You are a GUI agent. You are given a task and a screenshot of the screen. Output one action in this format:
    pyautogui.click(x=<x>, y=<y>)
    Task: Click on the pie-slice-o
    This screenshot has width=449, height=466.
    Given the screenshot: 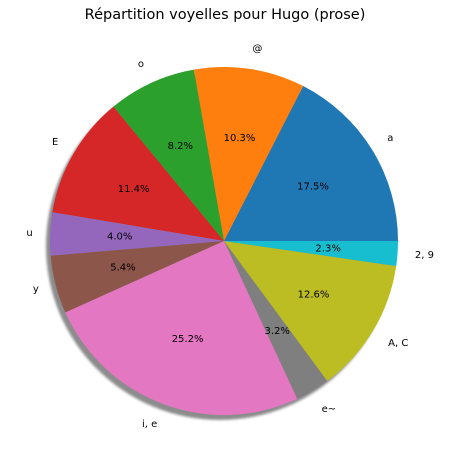 What is the action you would take?
    pyautogui.click(x=168, y=155)
    